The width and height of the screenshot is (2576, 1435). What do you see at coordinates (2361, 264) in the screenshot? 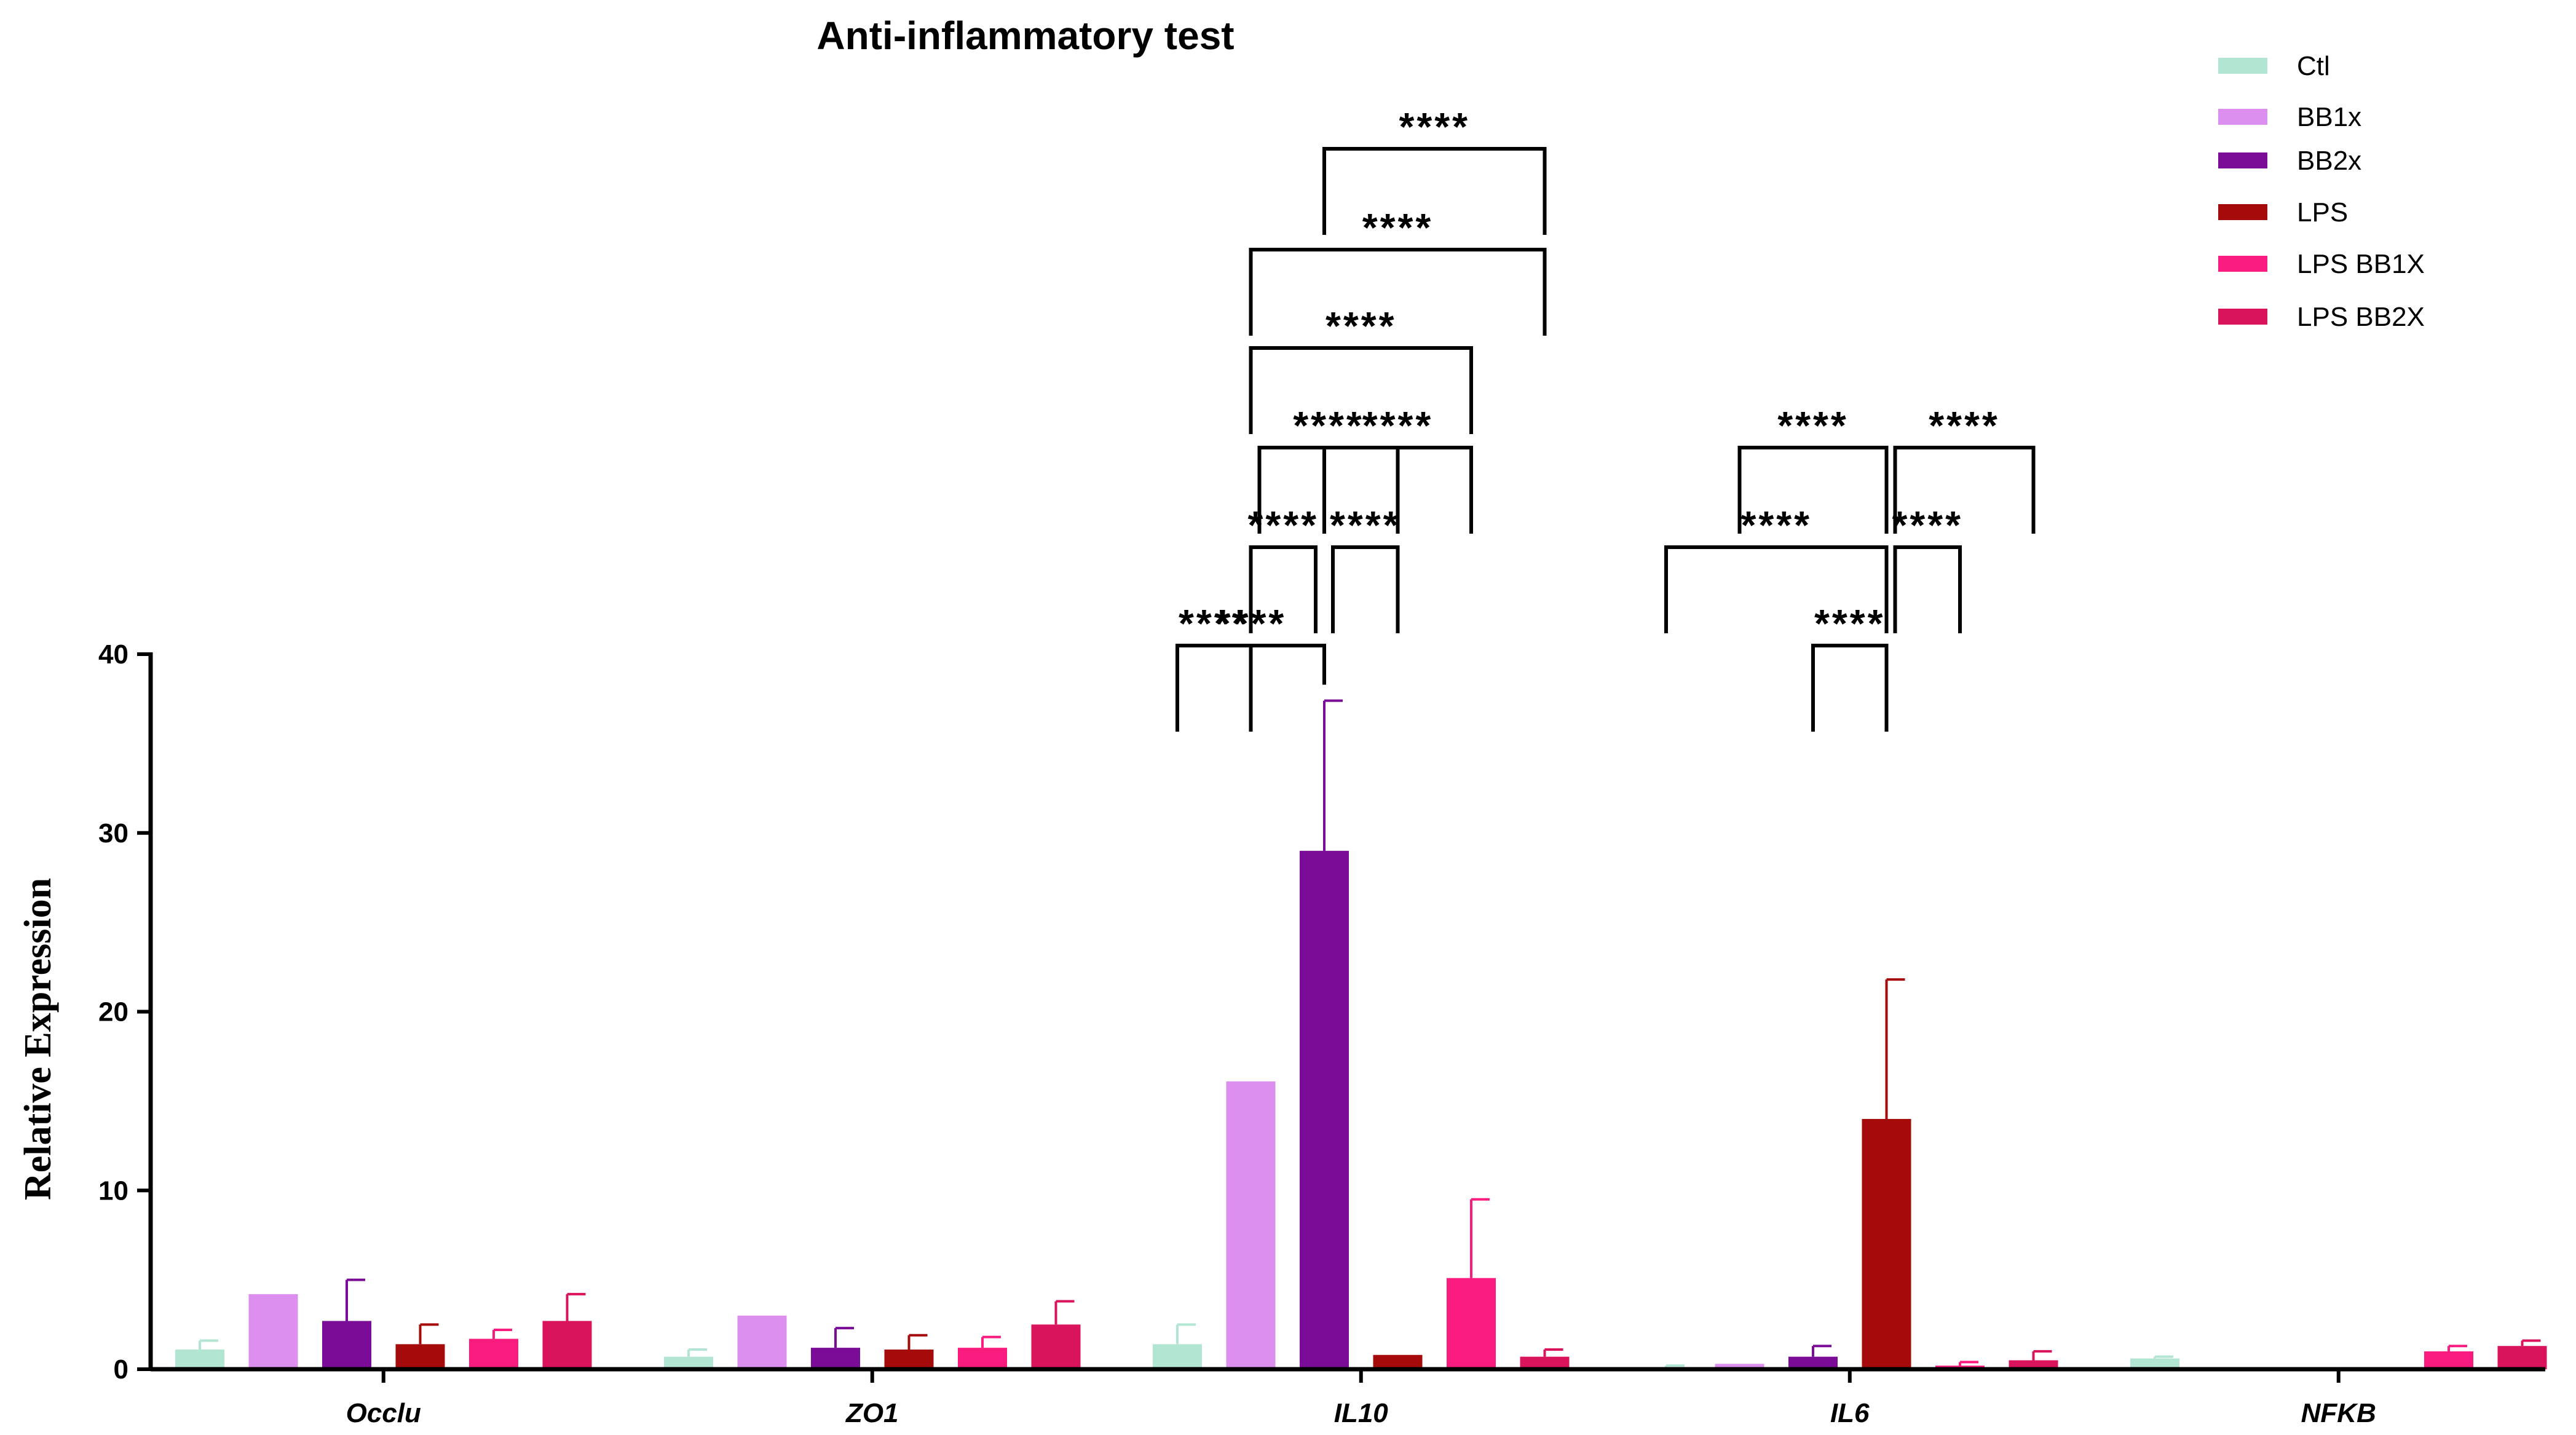
I see `legend-label-LPS-BB1X: LPS BB1X` at bounding box center [2361, 264].